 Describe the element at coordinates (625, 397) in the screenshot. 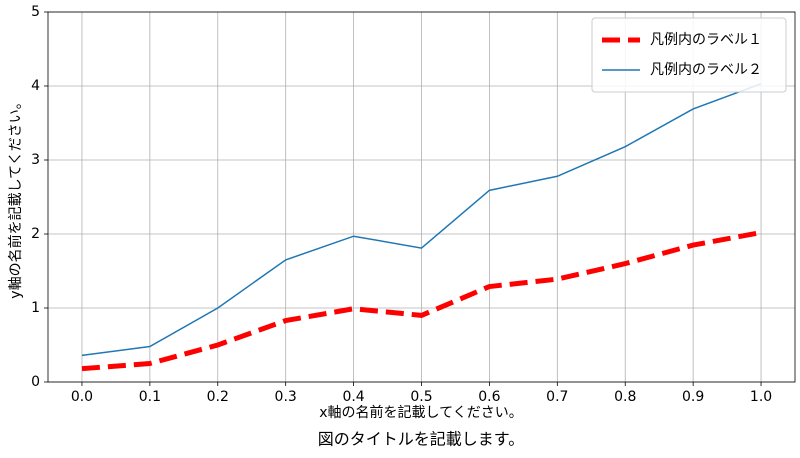

I see `x-tick-label: 0.8` at that location.